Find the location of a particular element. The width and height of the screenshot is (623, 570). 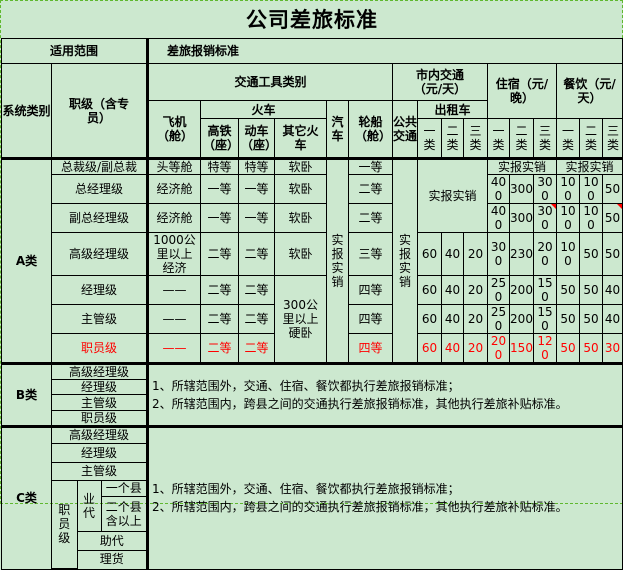

hotel-class-2: 二类 is located at coordinates (521, 138).